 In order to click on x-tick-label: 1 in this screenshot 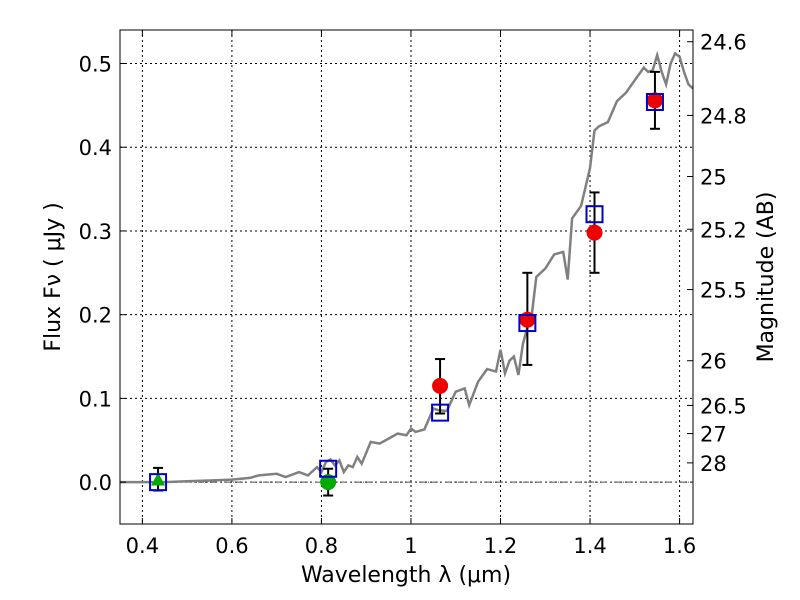, I will do `click(410, 546)`.